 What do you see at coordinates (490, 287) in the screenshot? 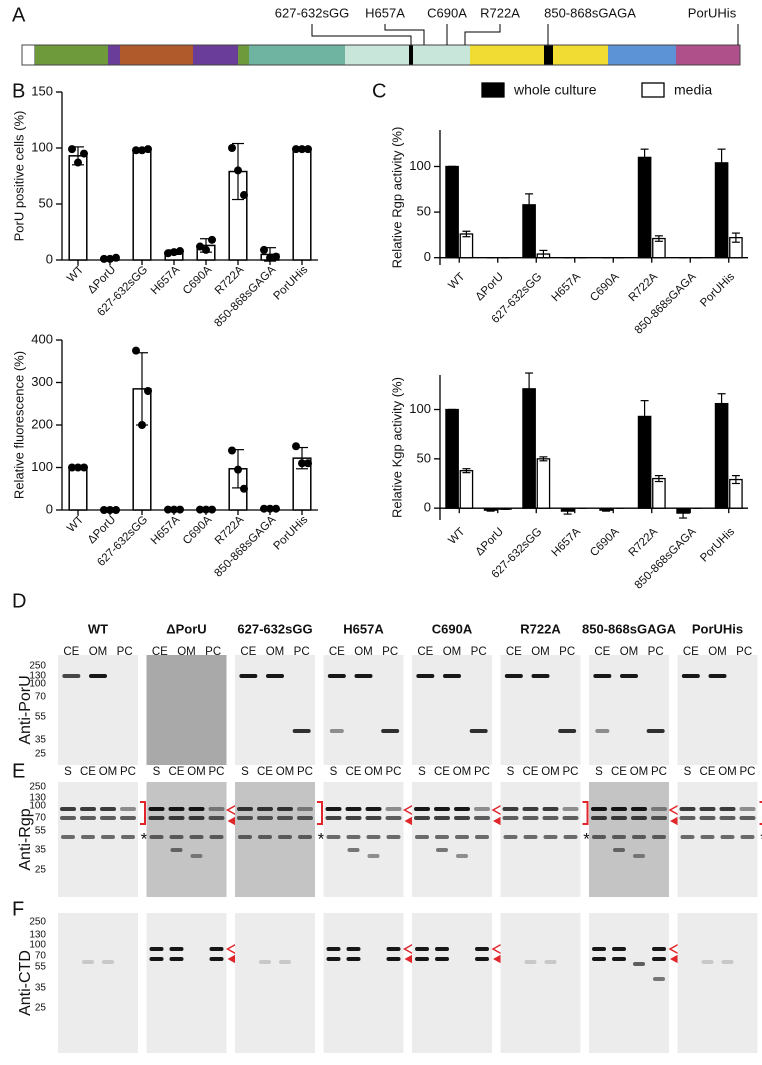
I see `x-tick-label: ΔPorU` at bounding box center [490, 287].